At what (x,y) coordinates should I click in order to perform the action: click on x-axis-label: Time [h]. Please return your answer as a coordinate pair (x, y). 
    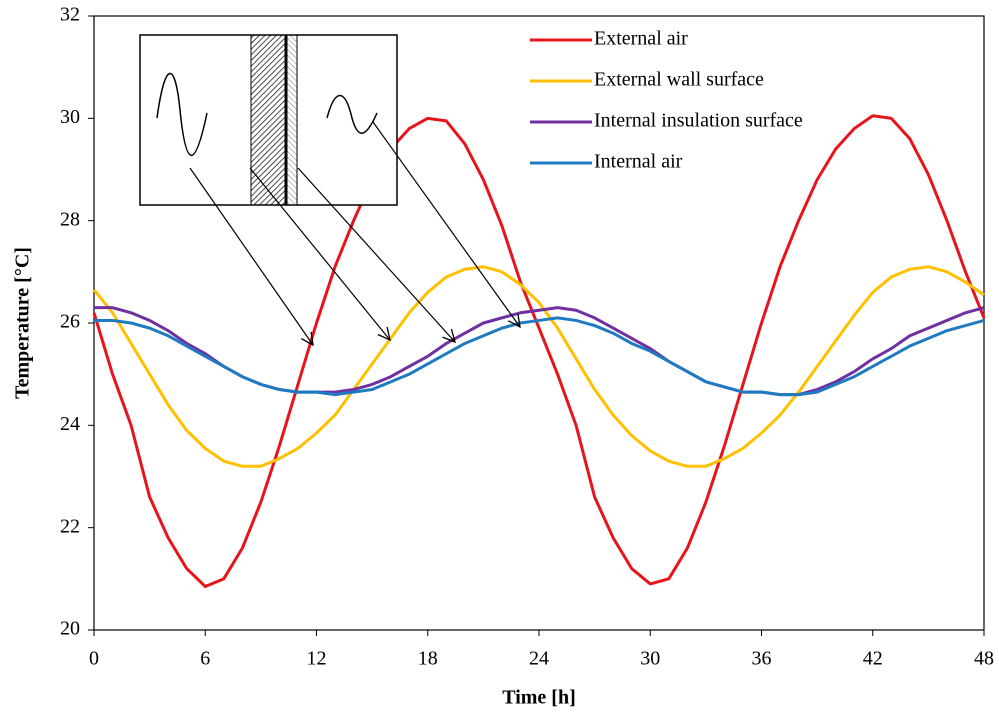
    Looking at the image, I should click on (539, 698).